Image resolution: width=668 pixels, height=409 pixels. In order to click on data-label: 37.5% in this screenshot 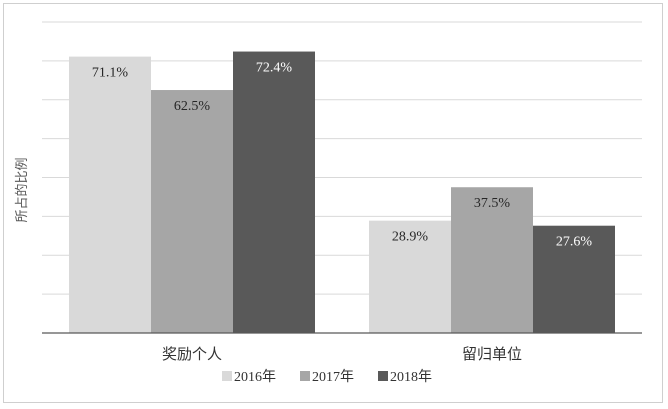, I will do `click(492, 203)`.